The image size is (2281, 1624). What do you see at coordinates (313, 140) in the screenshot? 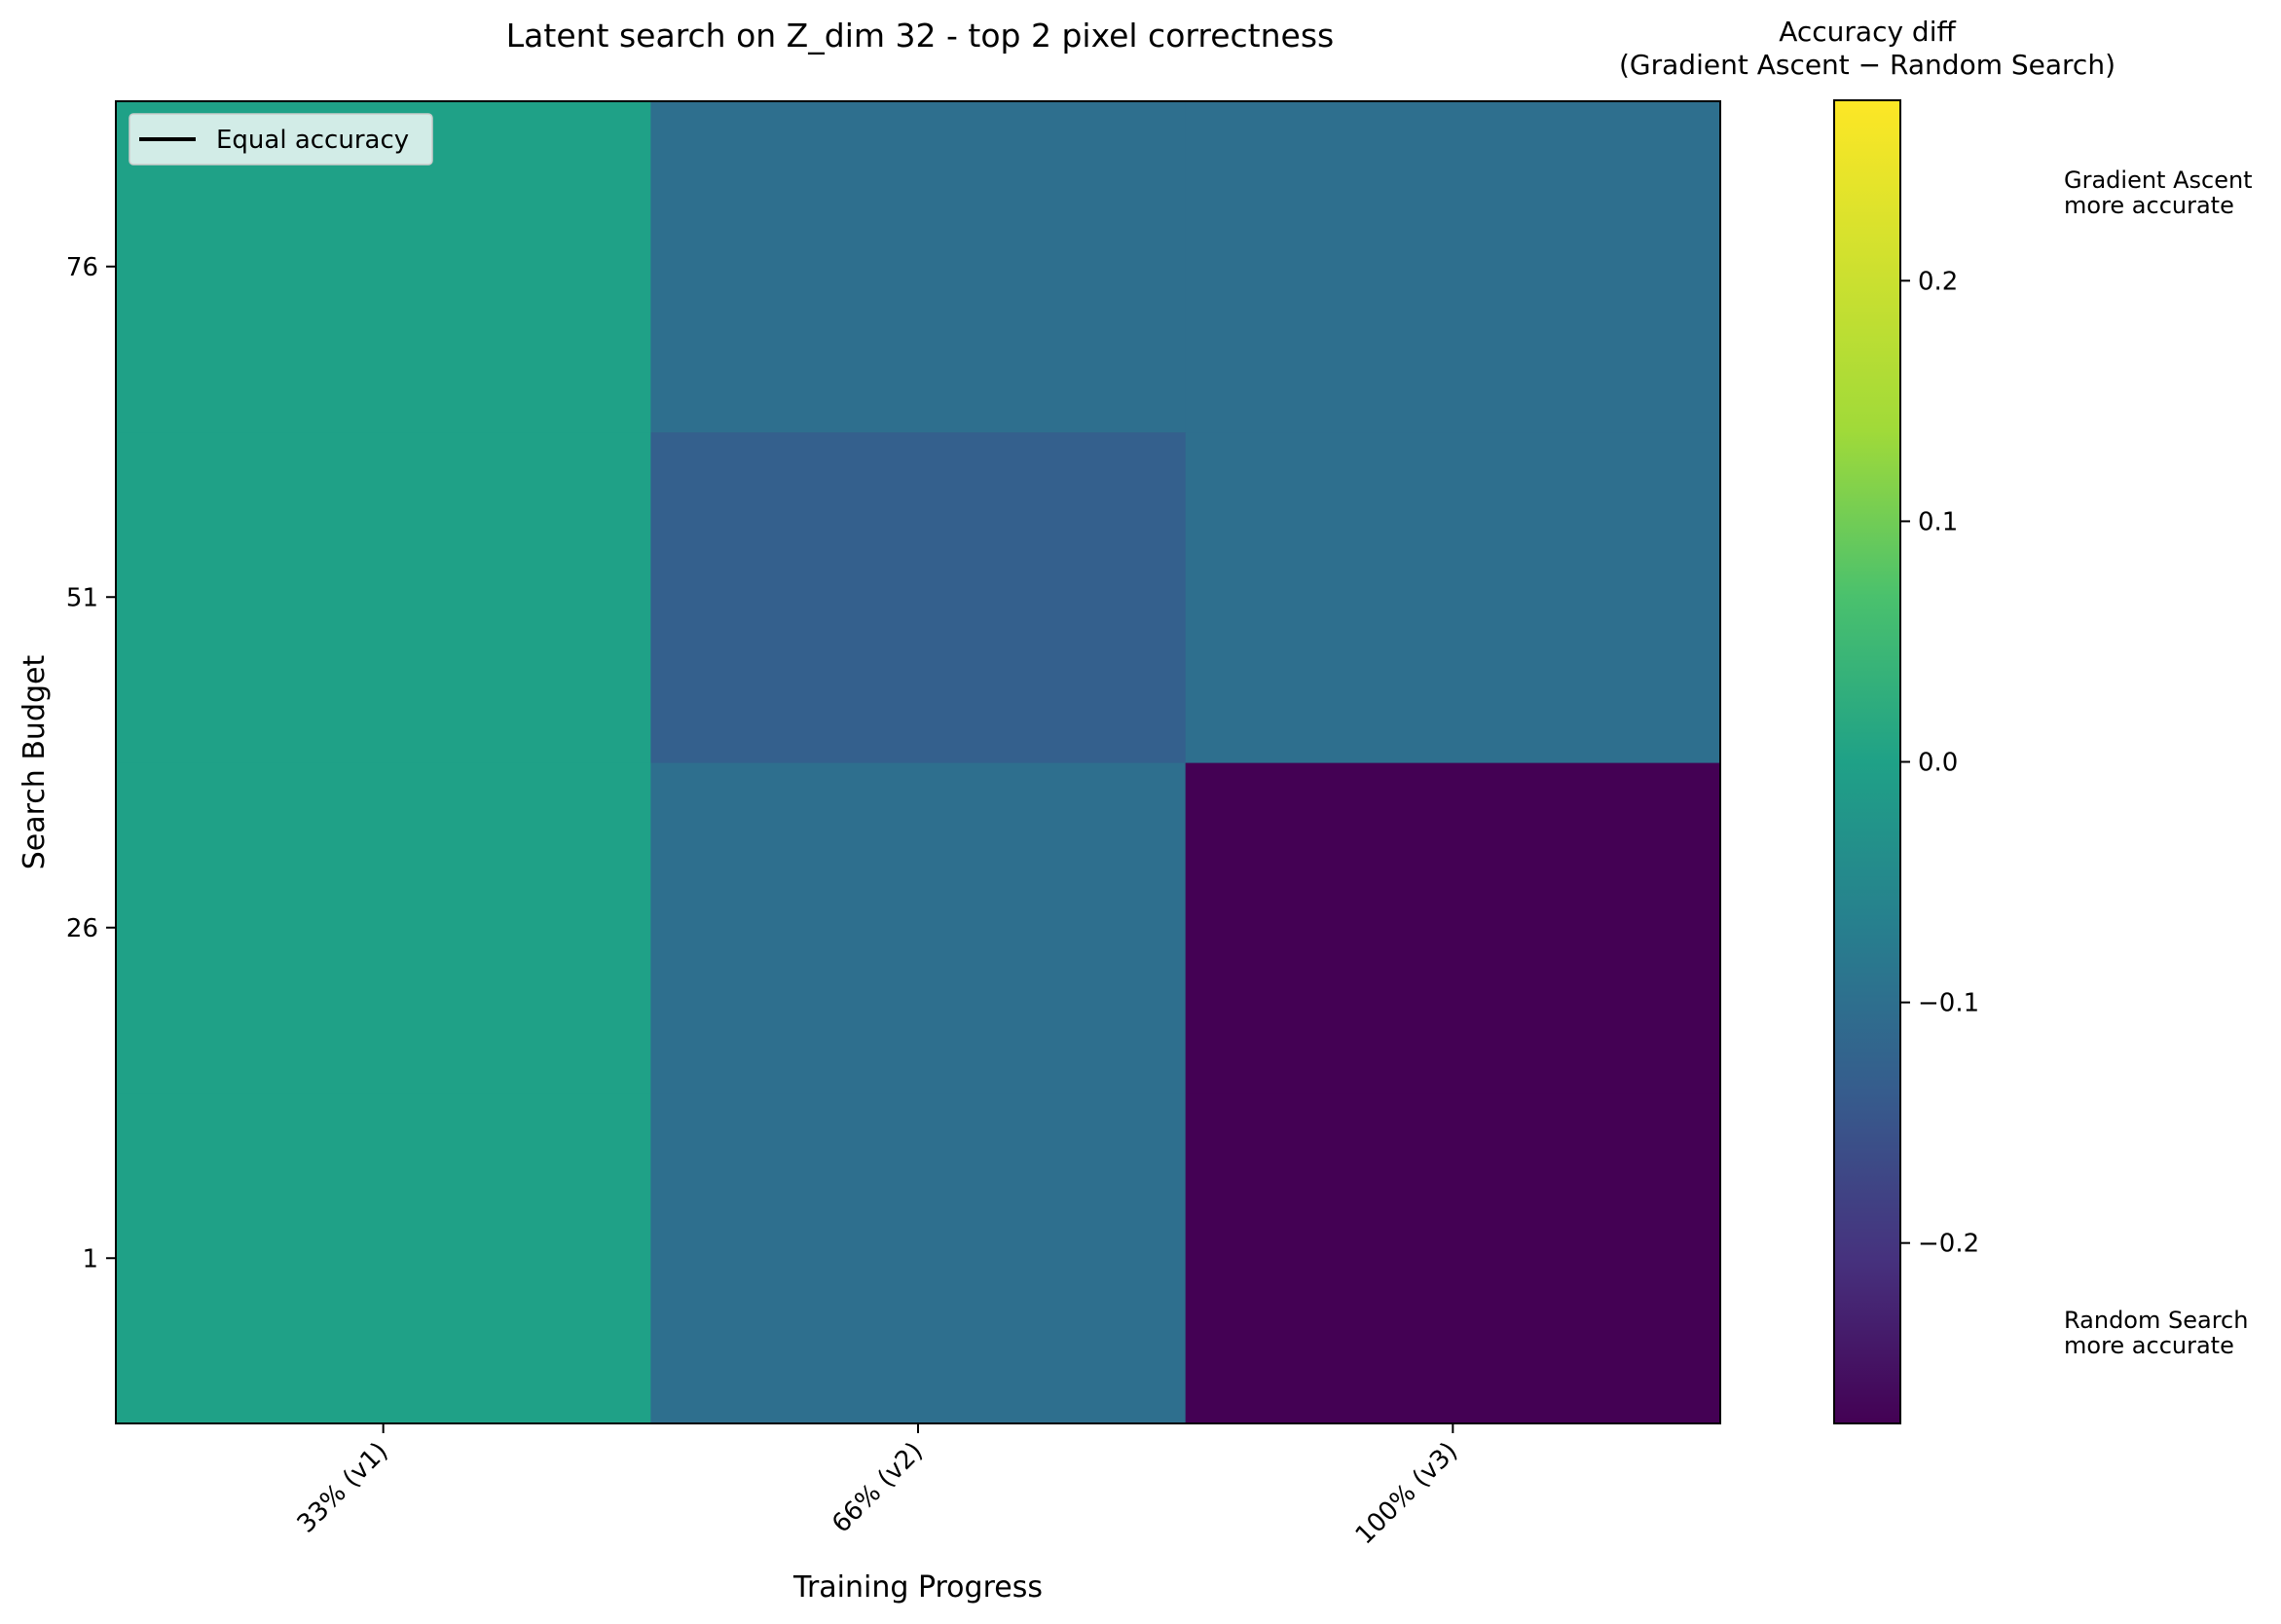
I see `legend-label: Equal accuracy` at bounding box center [313, 140].